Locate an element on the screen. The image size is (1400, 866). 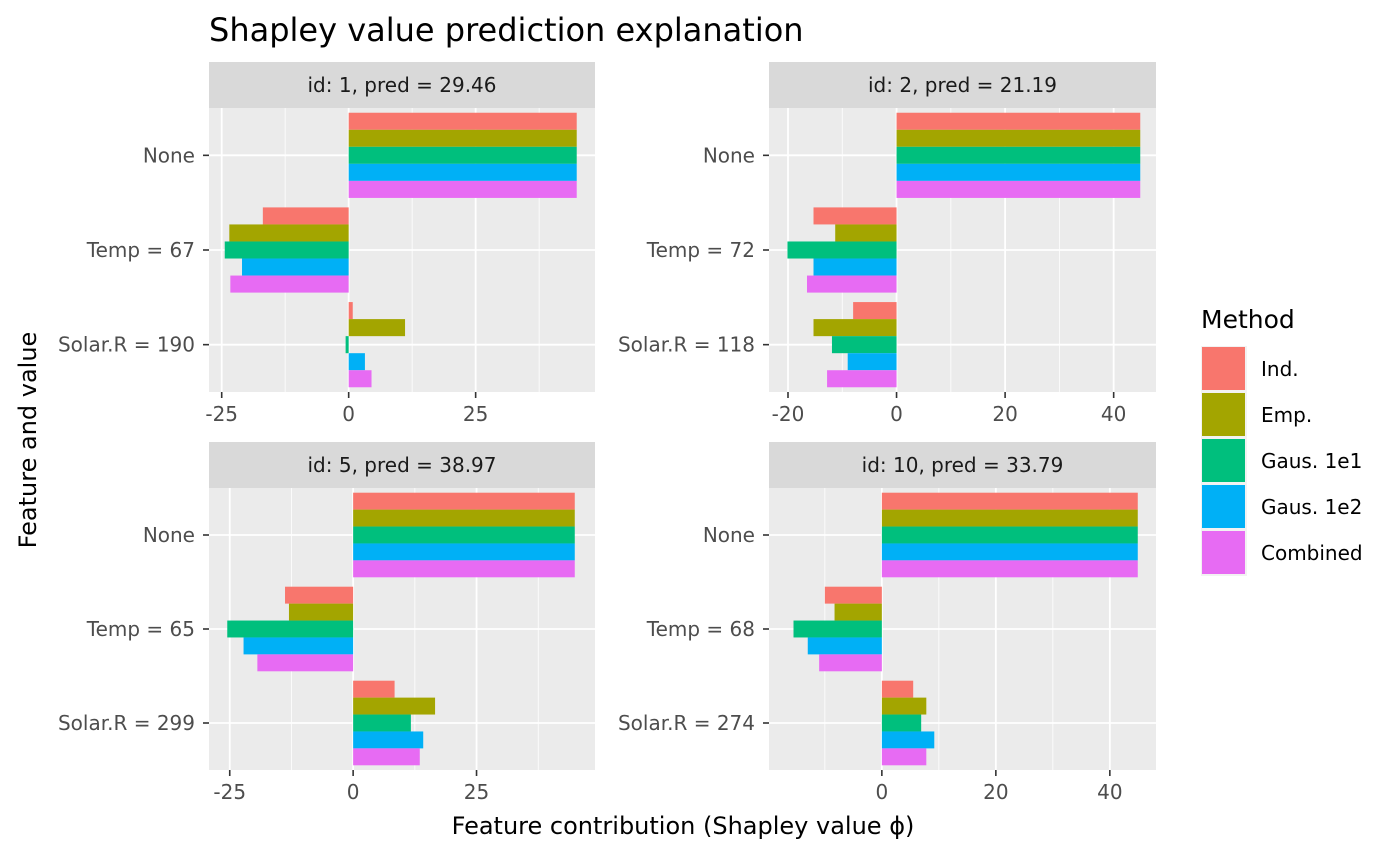
legend-label: Gaus. 1e1 is located at coordinates (1311, 461).